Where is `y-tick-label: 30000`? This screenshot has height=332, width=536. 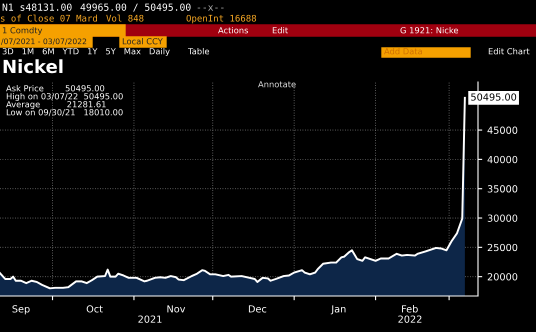
y-tick-label: 30000 is located at coordinates (503, 218).